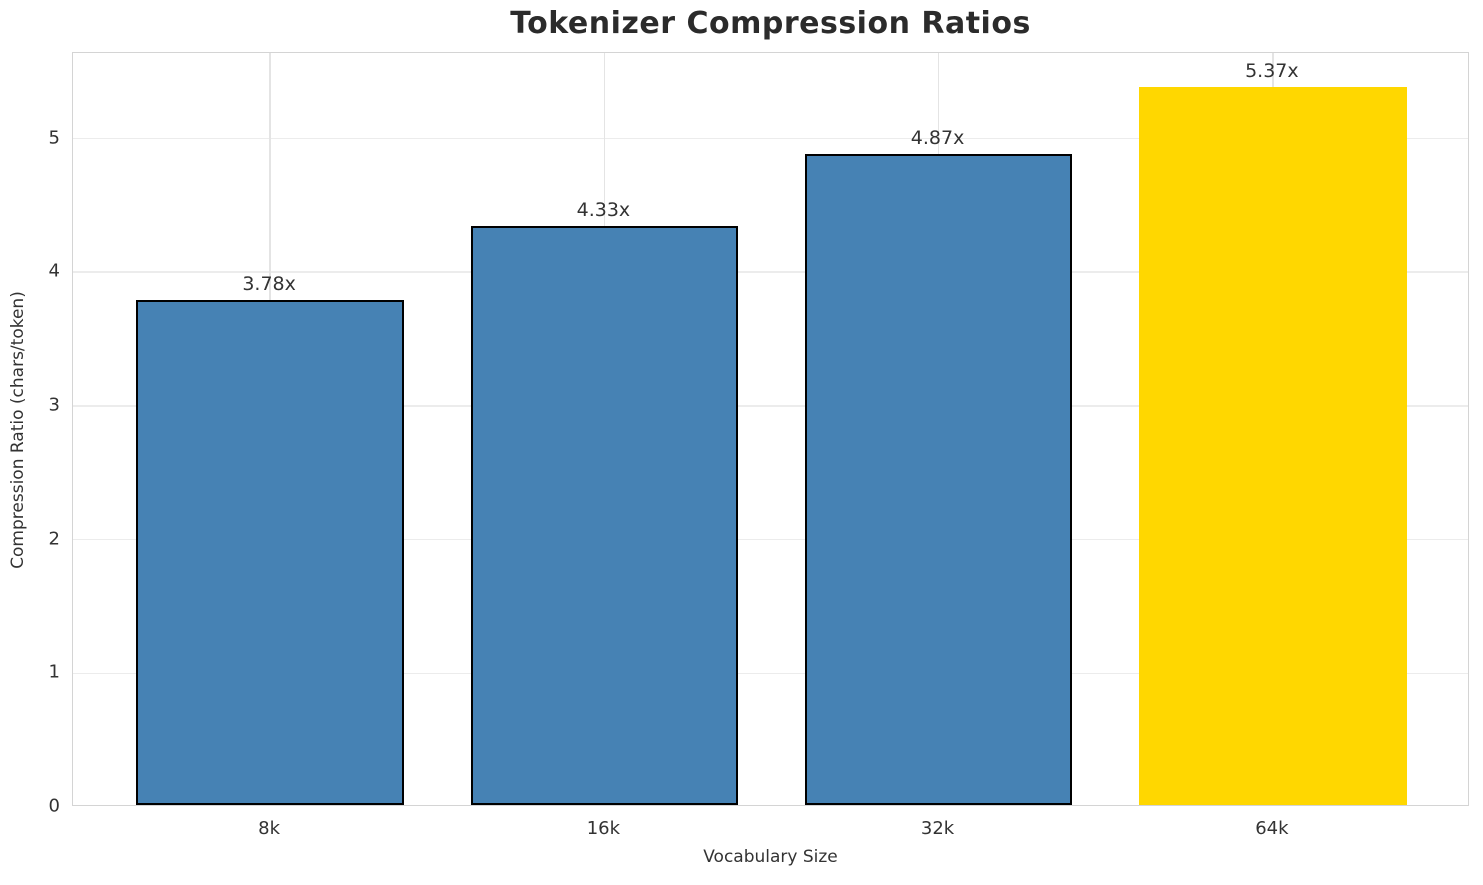  I want to click on x-tick-label-8k: 8k, so click(269, 828).